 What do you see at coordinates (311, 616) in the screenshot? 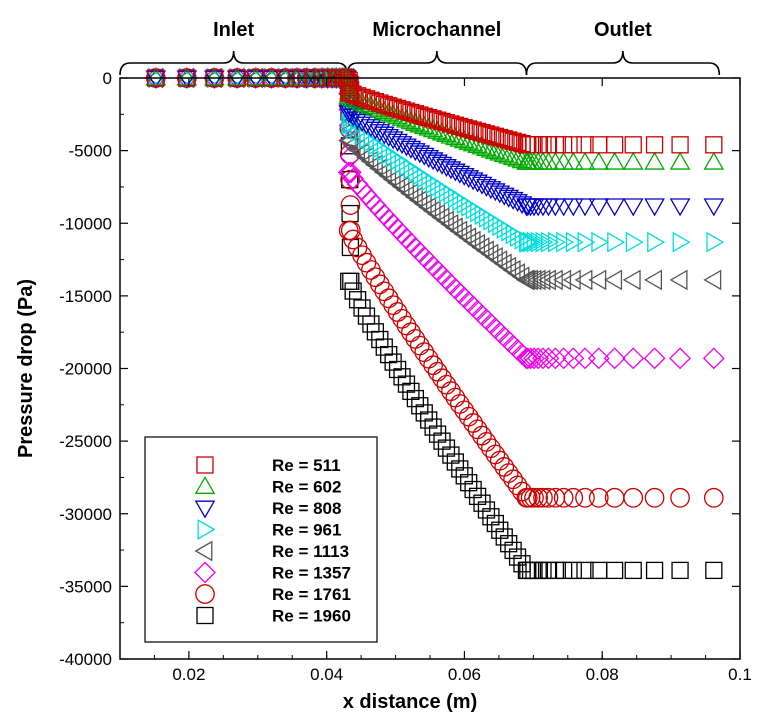
I see `legend-label: Re = 1960` at bounding box center [311, 616].